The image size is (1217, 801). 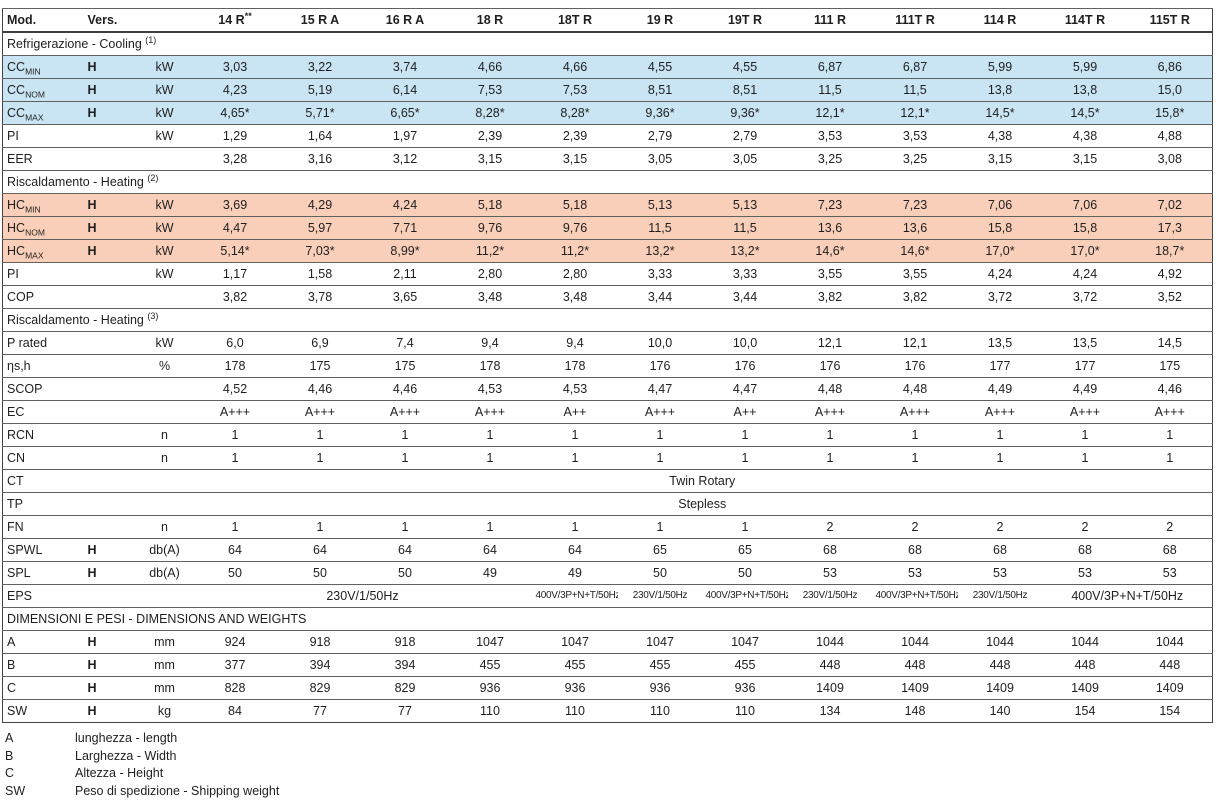 What do you see at coordinates (38, 366) in the screenshot?
I see `row-label: ηs,h` at bounding box center [38, 366].